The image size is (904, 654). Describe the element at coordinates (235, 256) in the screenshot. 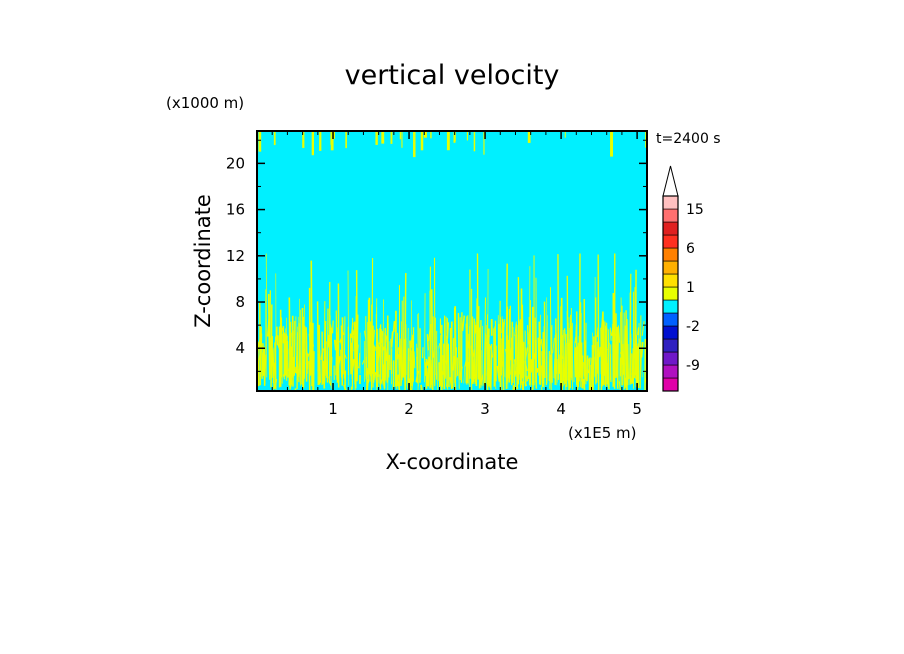

I see `y-tick-label: 12` at that location.